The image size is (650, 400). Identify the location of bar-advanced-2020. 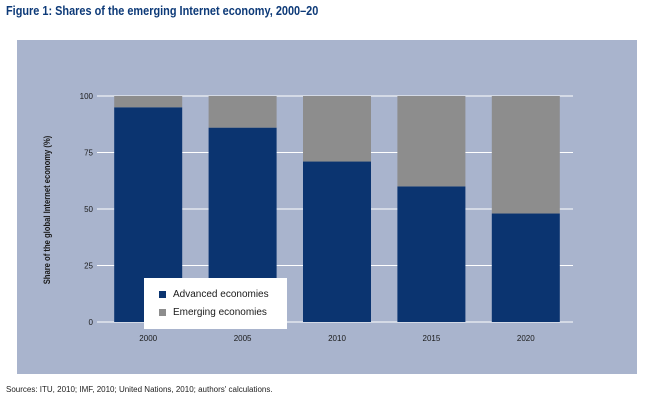
(525, 267).